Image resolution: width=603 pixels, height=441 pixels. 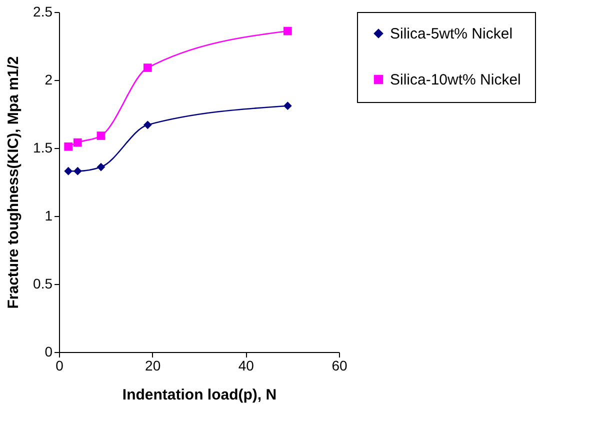 I want to click on y-axis-title: Fracture toughness(KIC), Mpa m1/2, so click(x=13, y=182).